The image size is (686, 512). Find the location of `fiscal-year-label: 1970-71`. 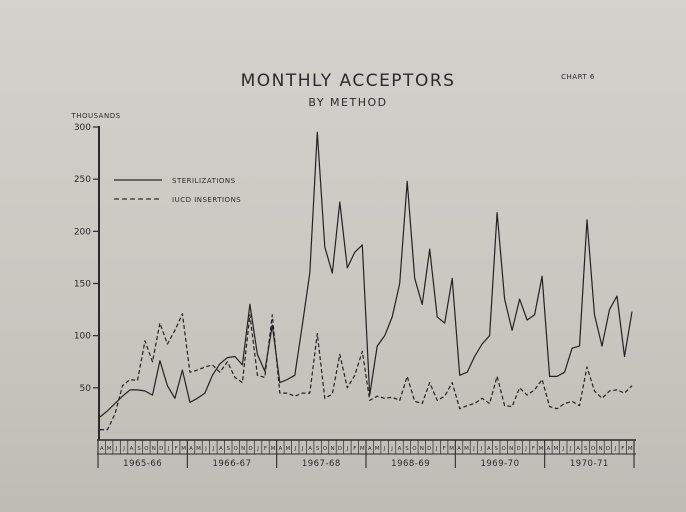

fiscal-year-label: 1970-71 is located at coordinates (589, 464).